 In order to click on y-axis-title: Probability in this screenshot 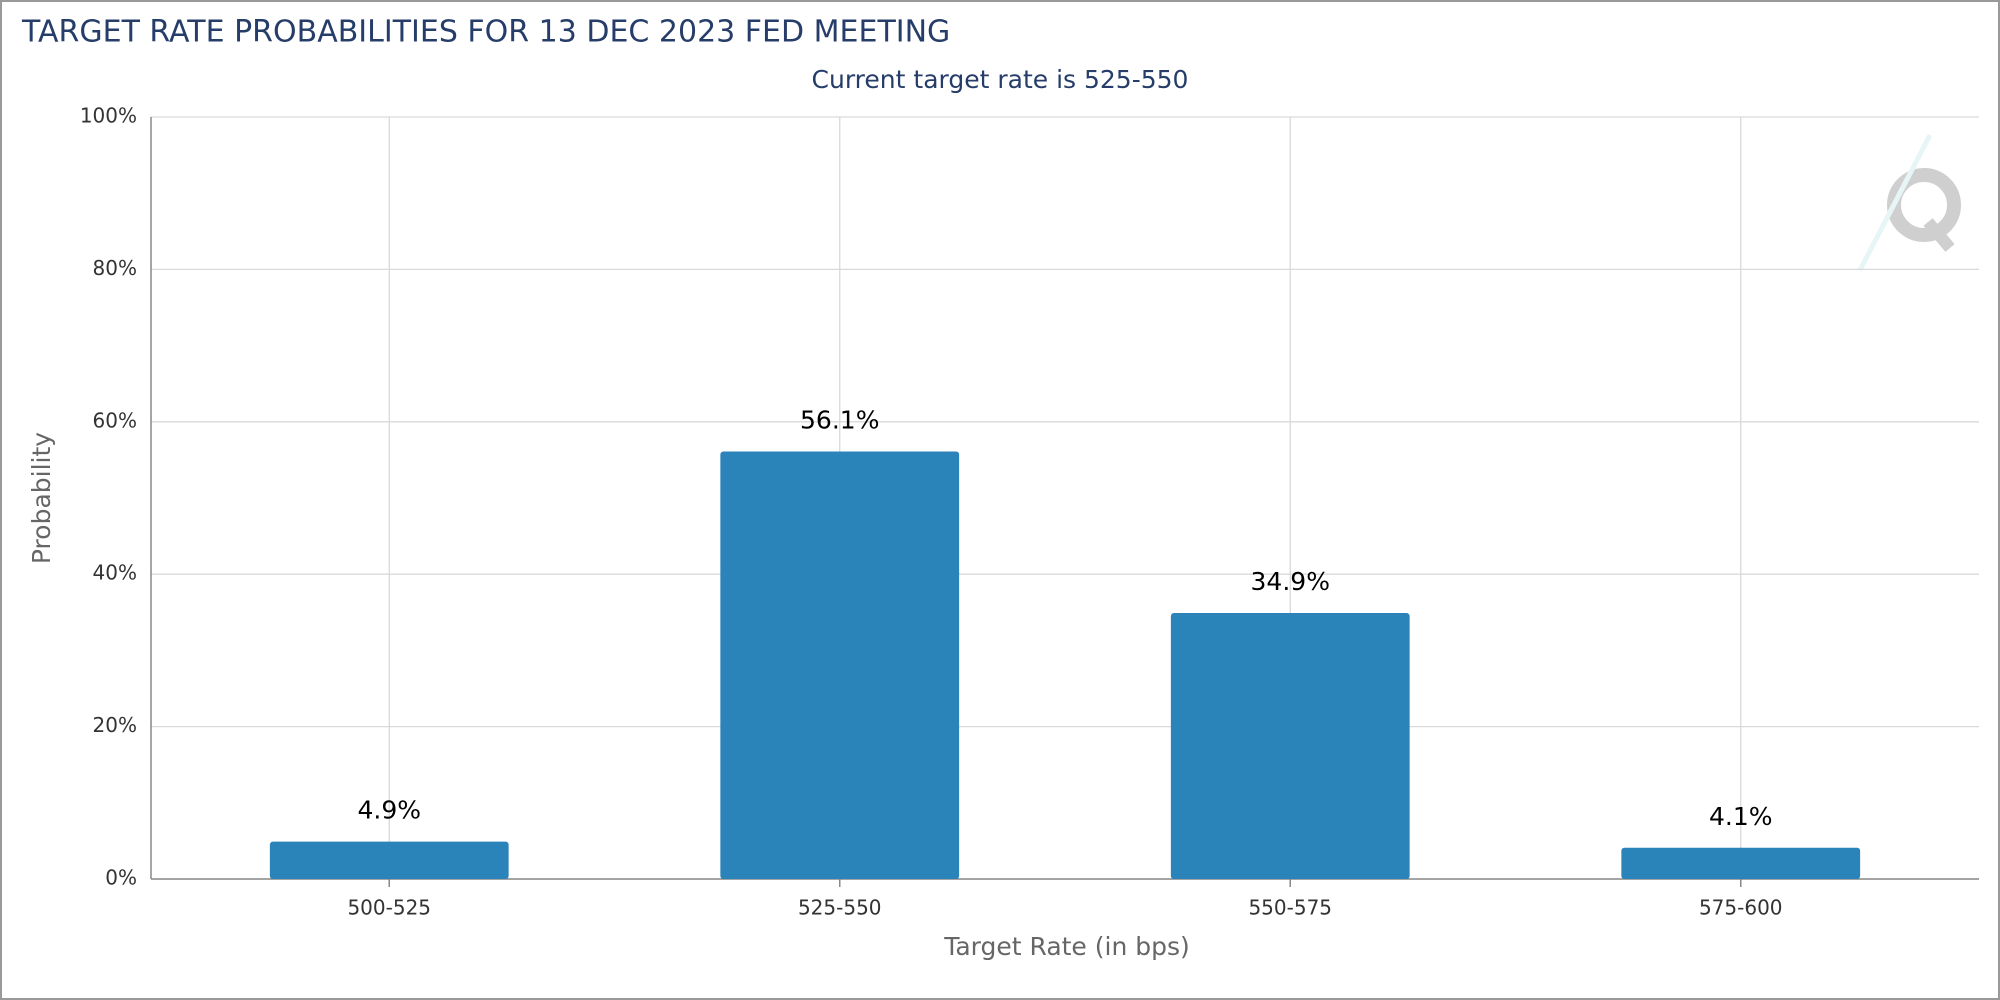, I will do `click(41, 498)`.